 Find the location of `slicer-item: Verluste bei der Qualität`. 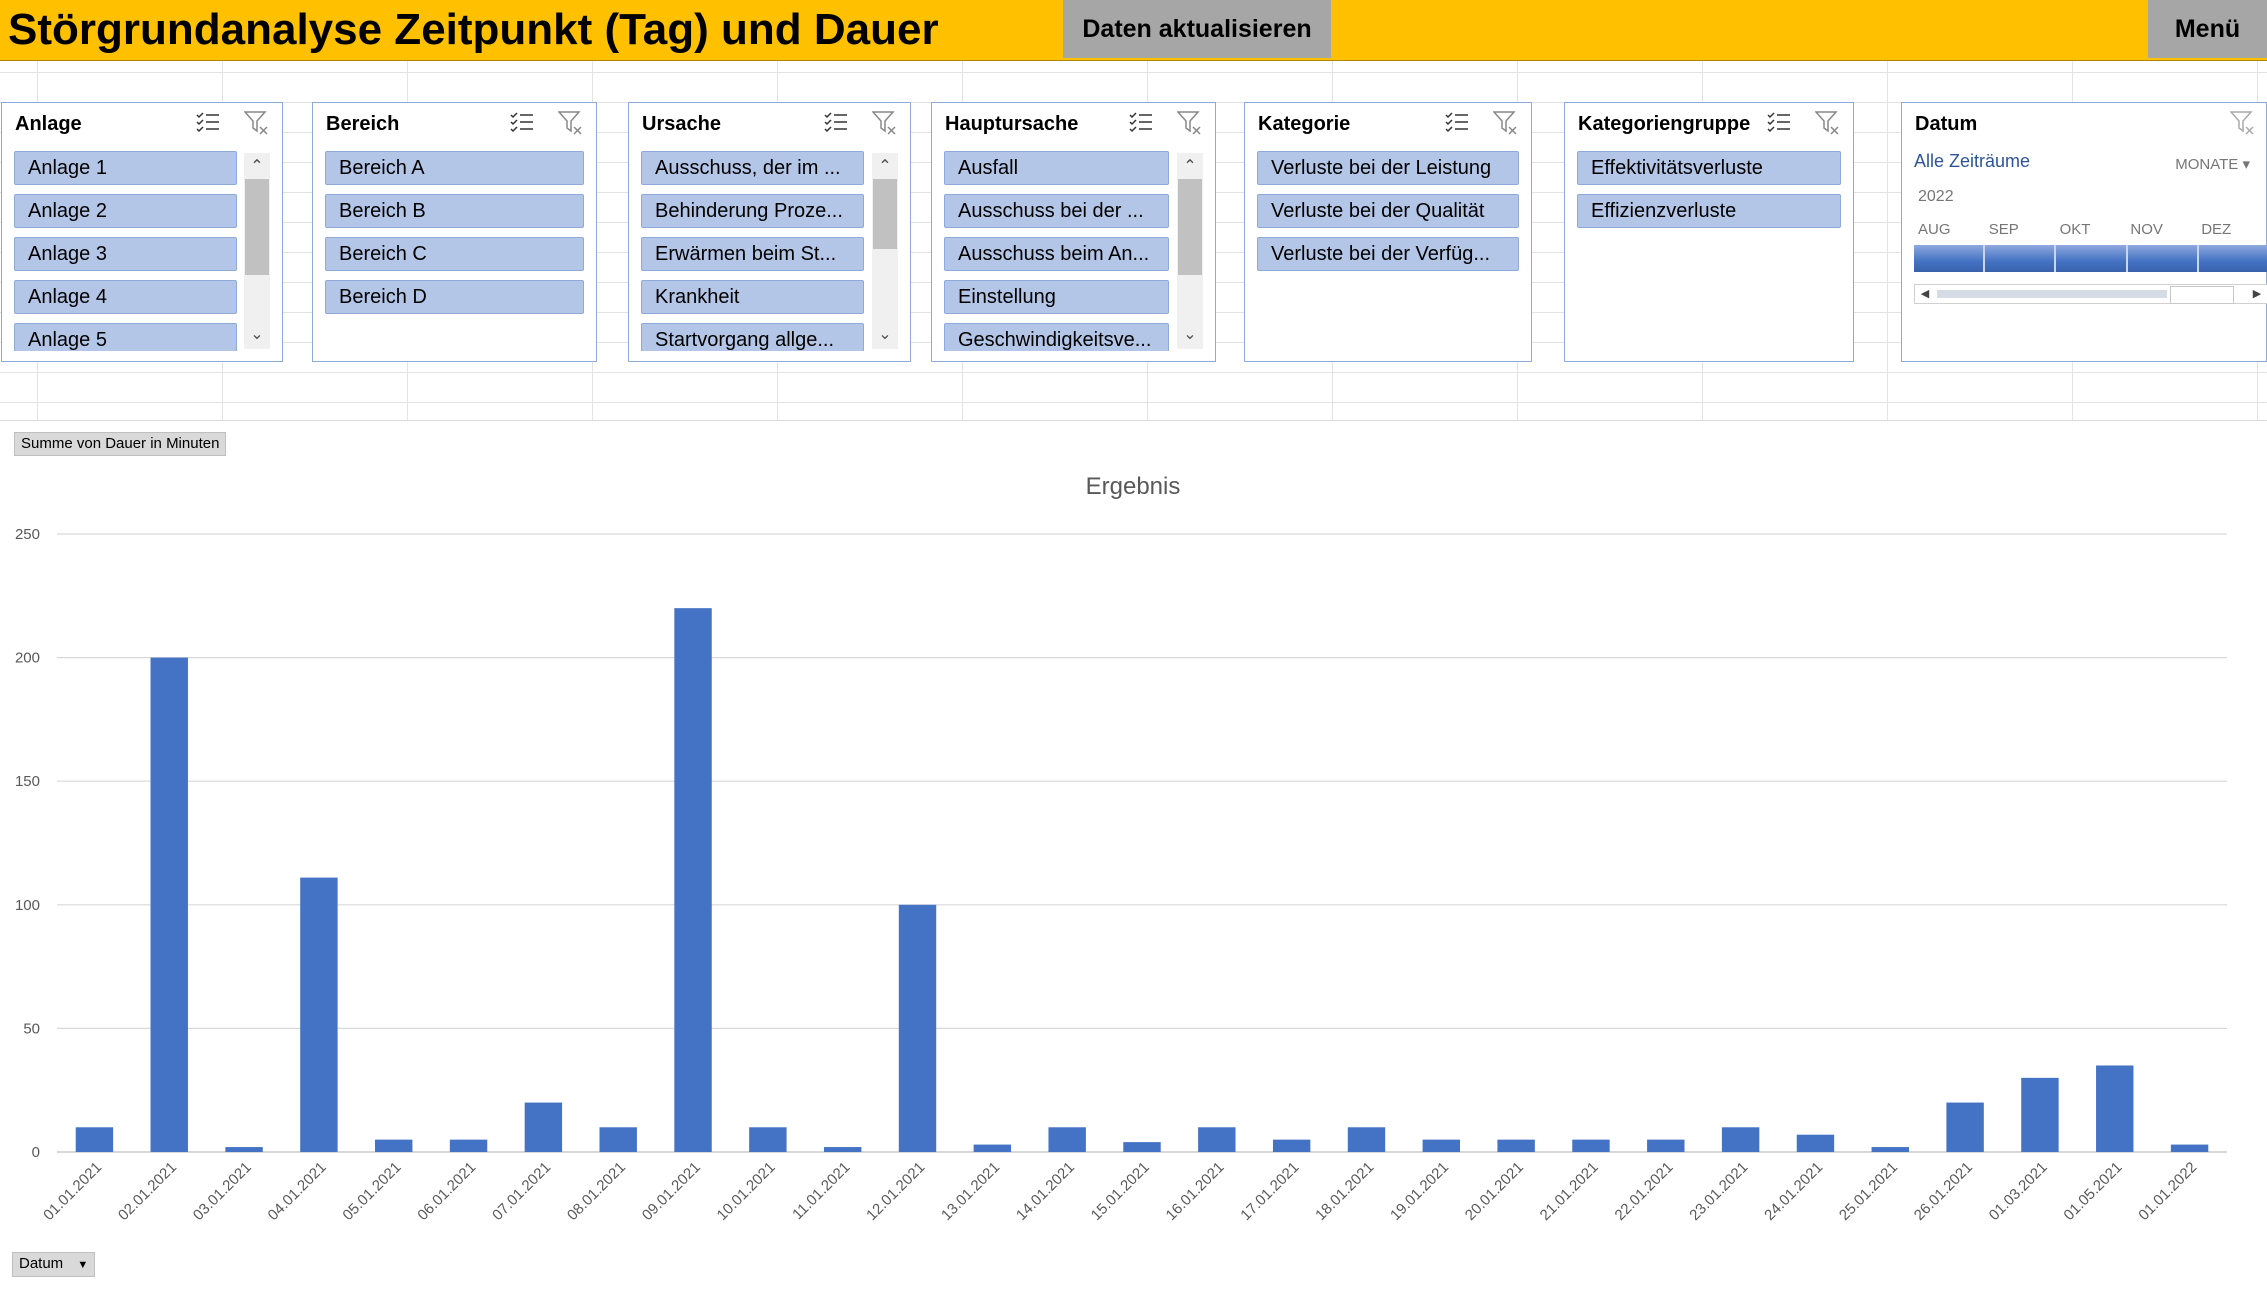

slicer-item: Verluste bei der Qualität is located at coordinates (1388, 211).